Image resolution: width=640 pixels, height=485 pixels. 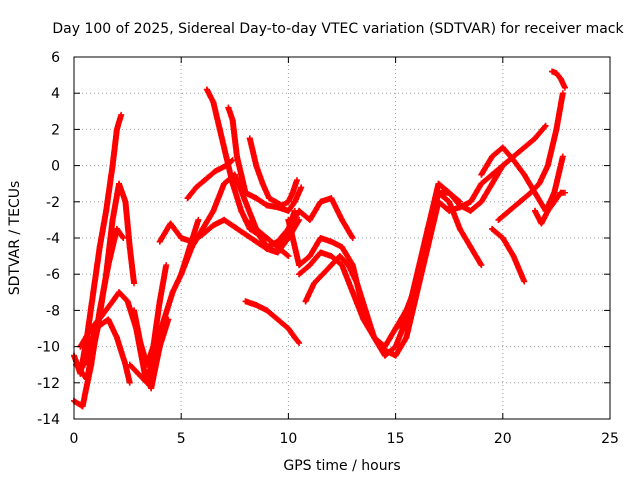 I want to click on x-axis-title: GPS time / hours, so click(x=341, y=466).